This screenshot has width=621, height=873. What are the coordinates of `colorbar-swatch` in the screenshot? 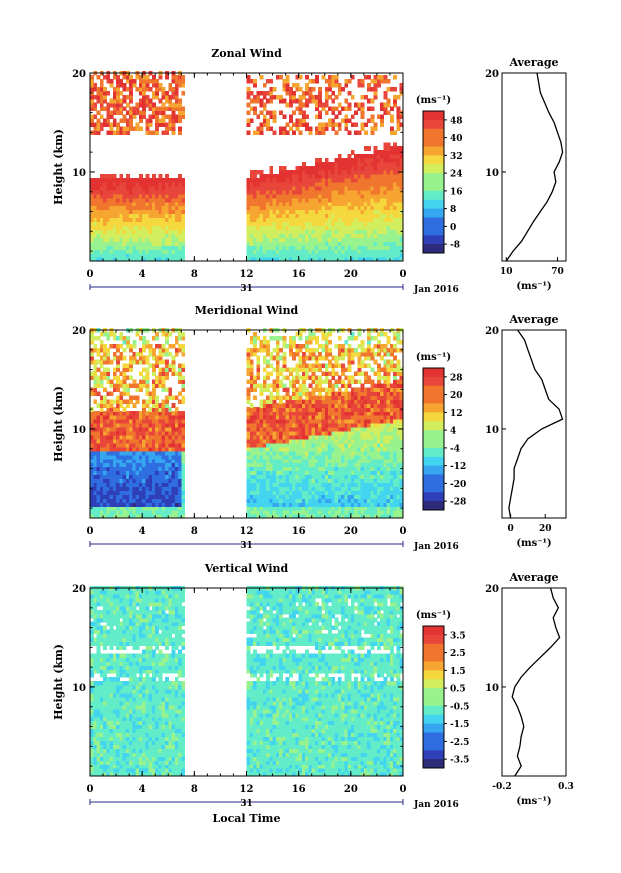 It's located at (433, 169).